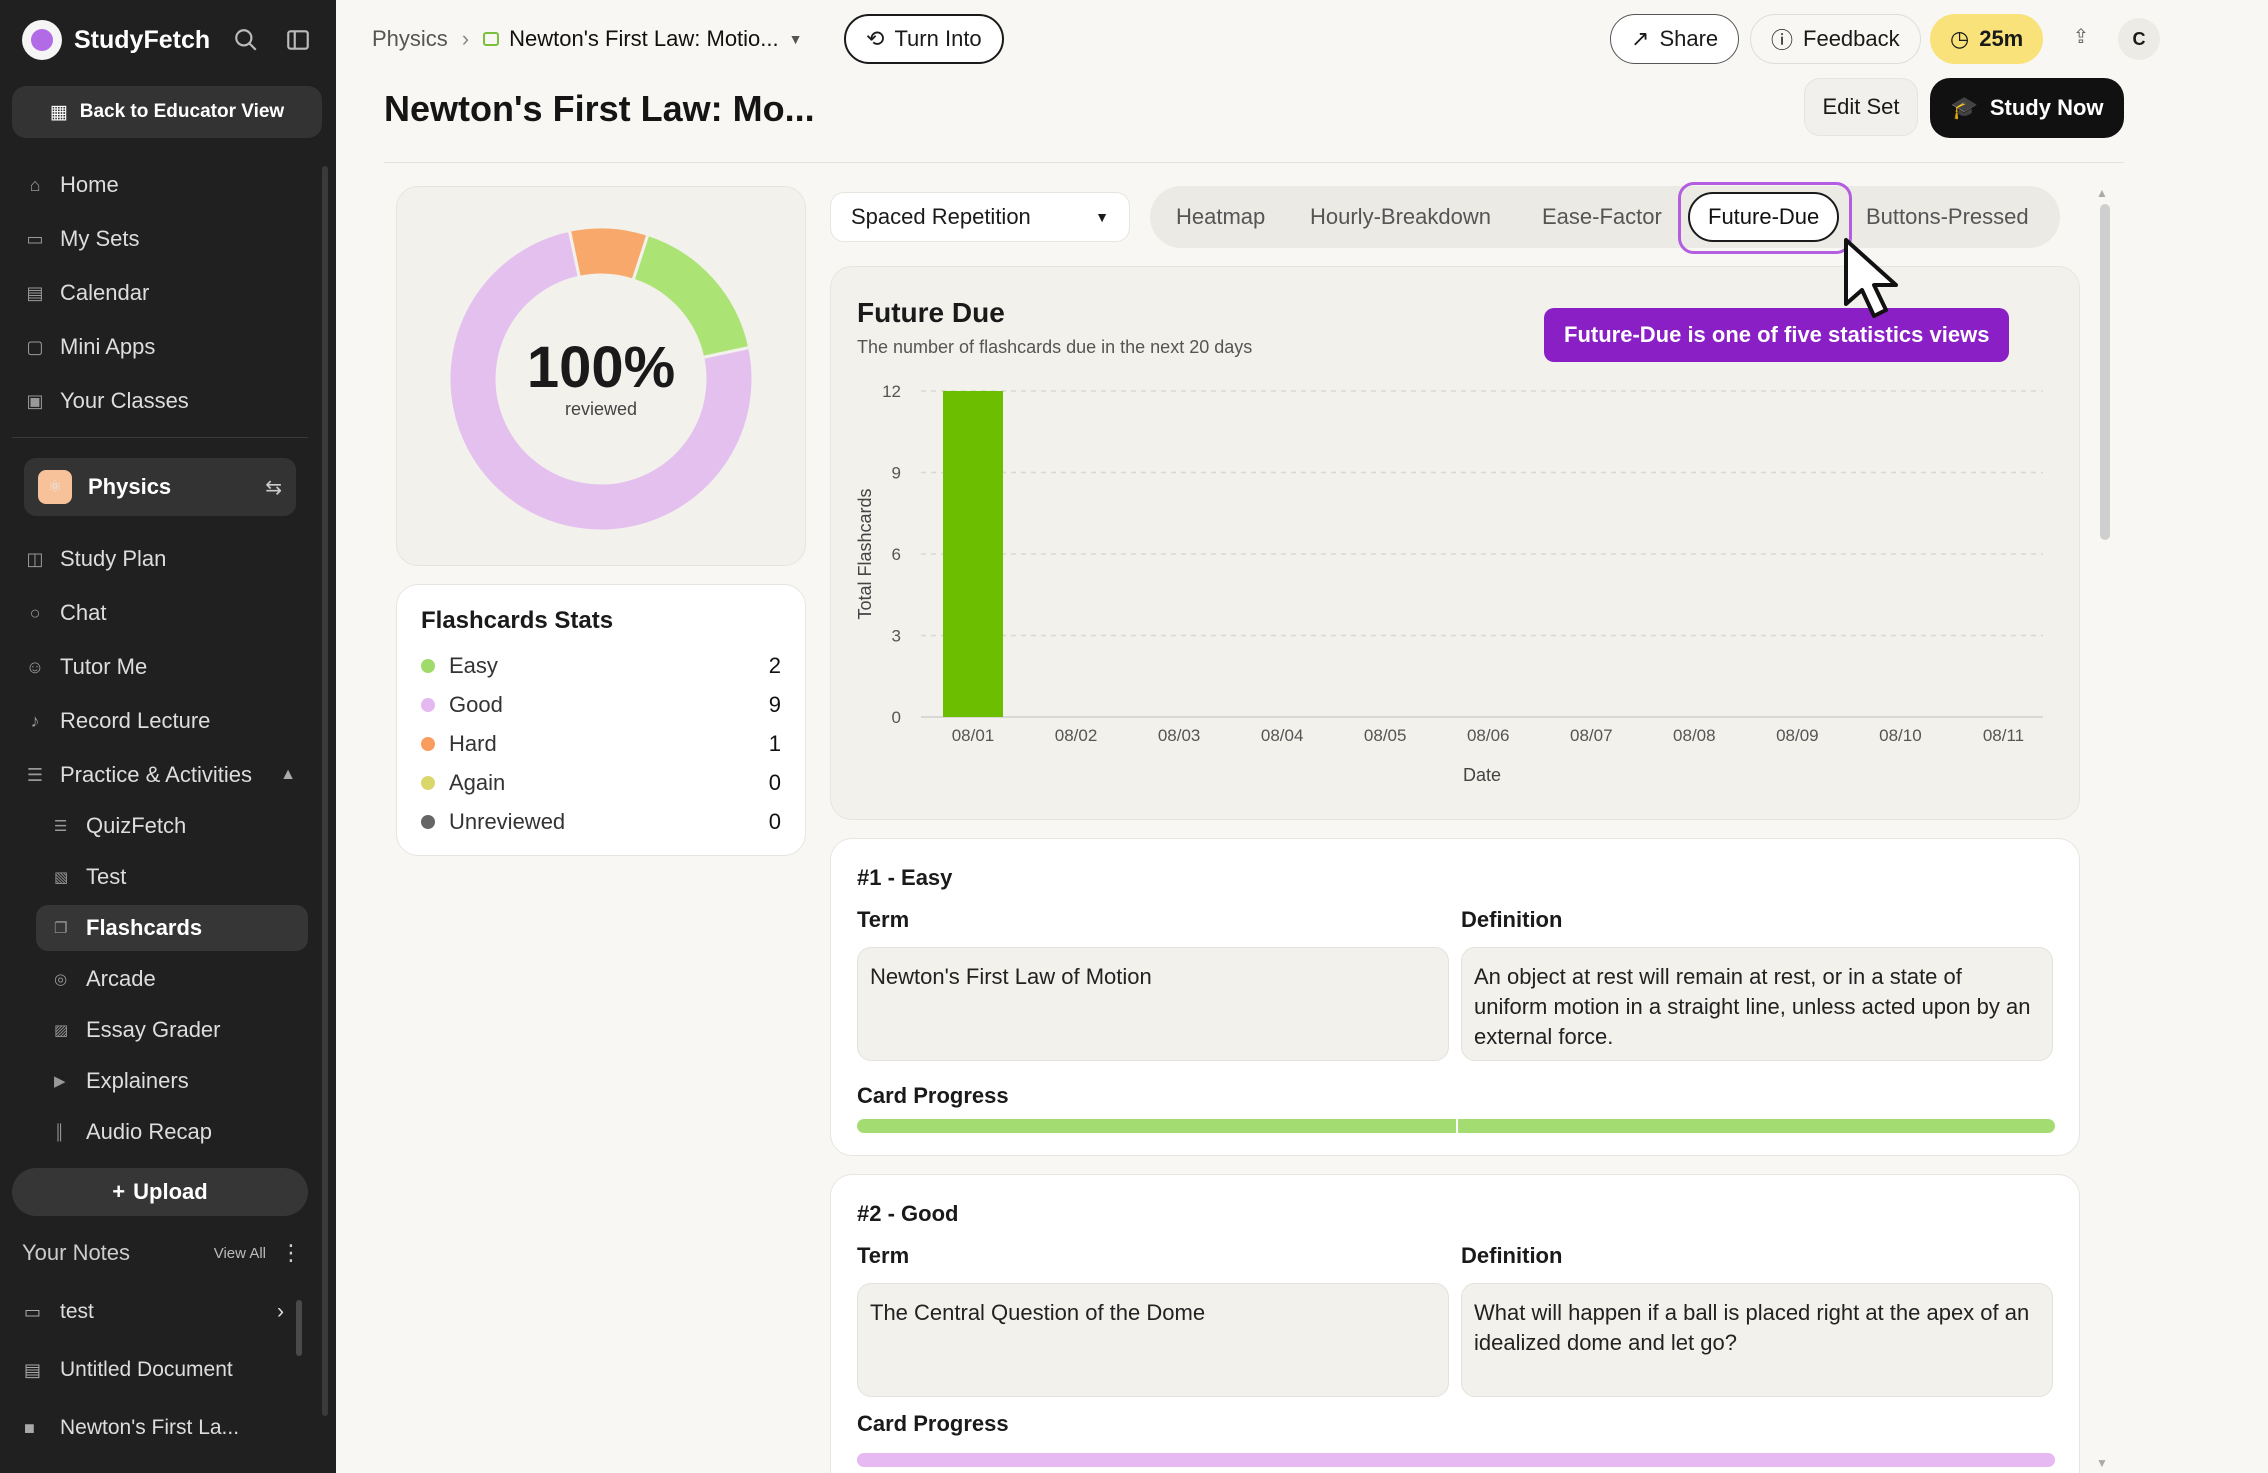 The image size is (2268, 1473). What do you see at coordinates (61, 826) in the screenshot?
I see `quiz-icon: ☰` at bounding box center [61, 826].